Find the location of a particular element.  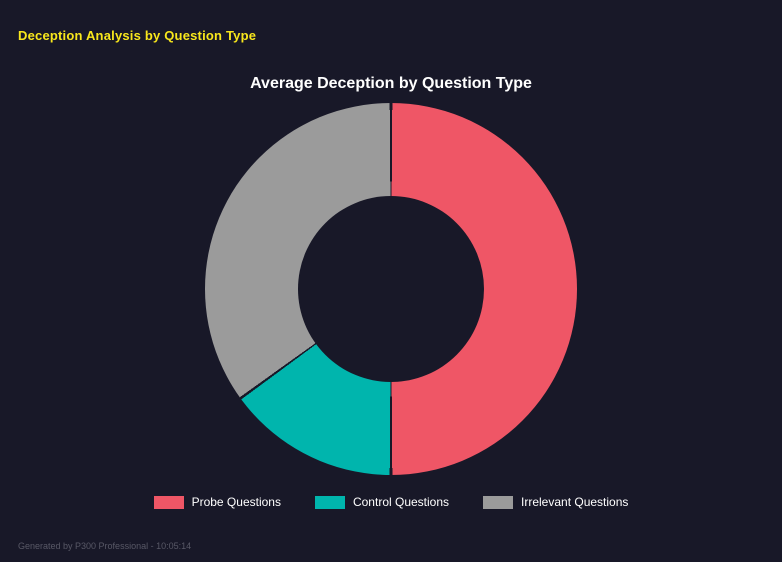

legend-item: Control Questions is located at coordinates (382, 502).